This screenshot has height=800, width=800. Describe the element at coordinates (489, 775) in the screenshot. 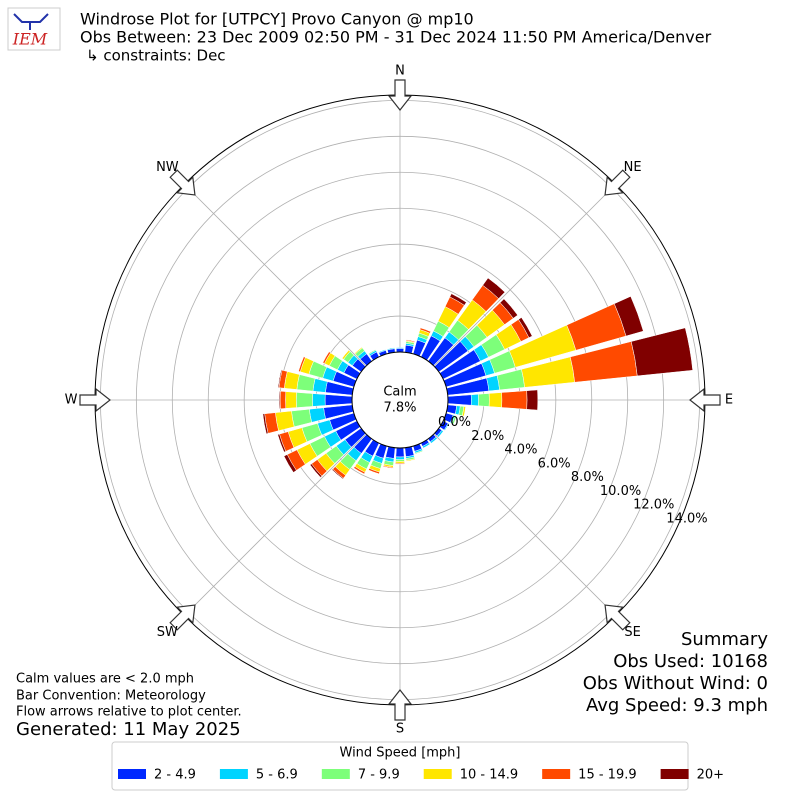

I see `legend-label: 10 - 14.9` at that location.